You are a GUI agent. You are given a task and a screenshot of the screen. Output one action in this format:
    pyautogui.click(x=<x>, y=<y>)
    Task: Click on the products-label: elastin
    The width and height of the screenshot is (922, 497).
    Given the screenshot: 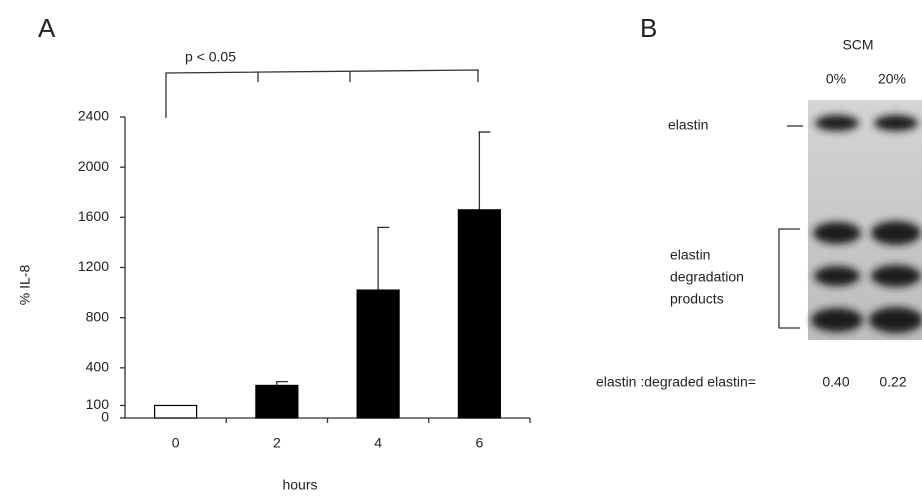 What is the action you would take?
    pyautogui.click(x=690, y=255)
    